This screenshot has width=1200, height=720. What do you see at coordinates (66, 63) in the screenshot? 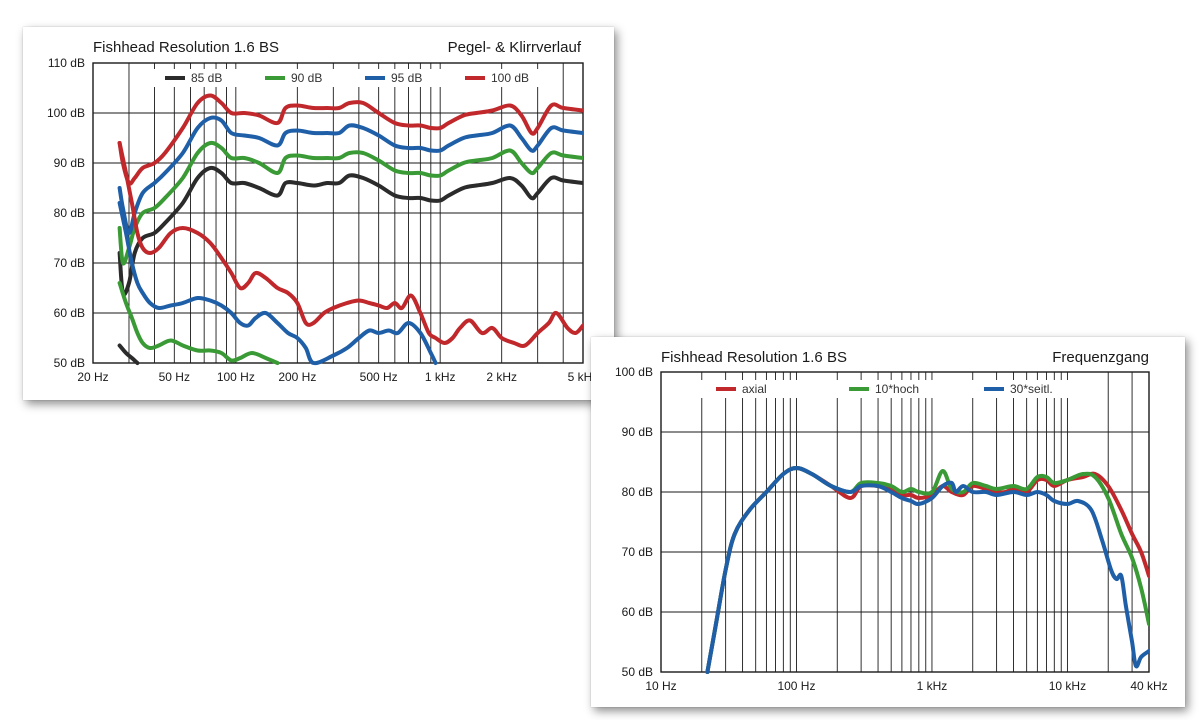
I see `y-tick-label: 110 dB` at bounding box center [66, 63].